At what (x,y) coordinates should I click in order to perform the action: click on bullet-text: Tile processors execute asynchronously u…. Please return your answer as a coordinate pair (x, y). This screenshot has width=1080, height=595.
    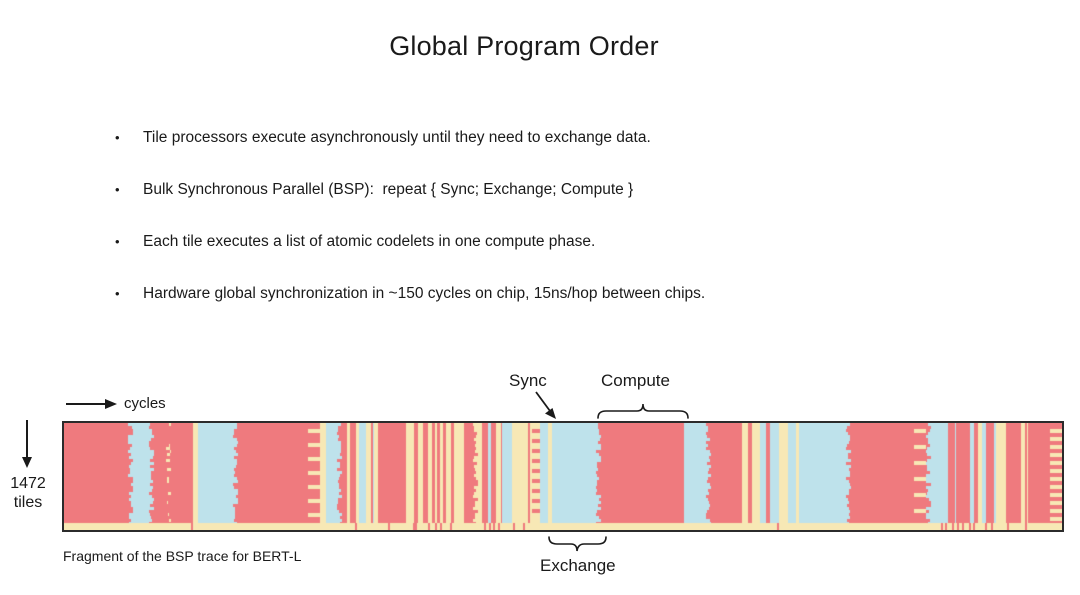
    Looking at the image, I should click on (397, 137).